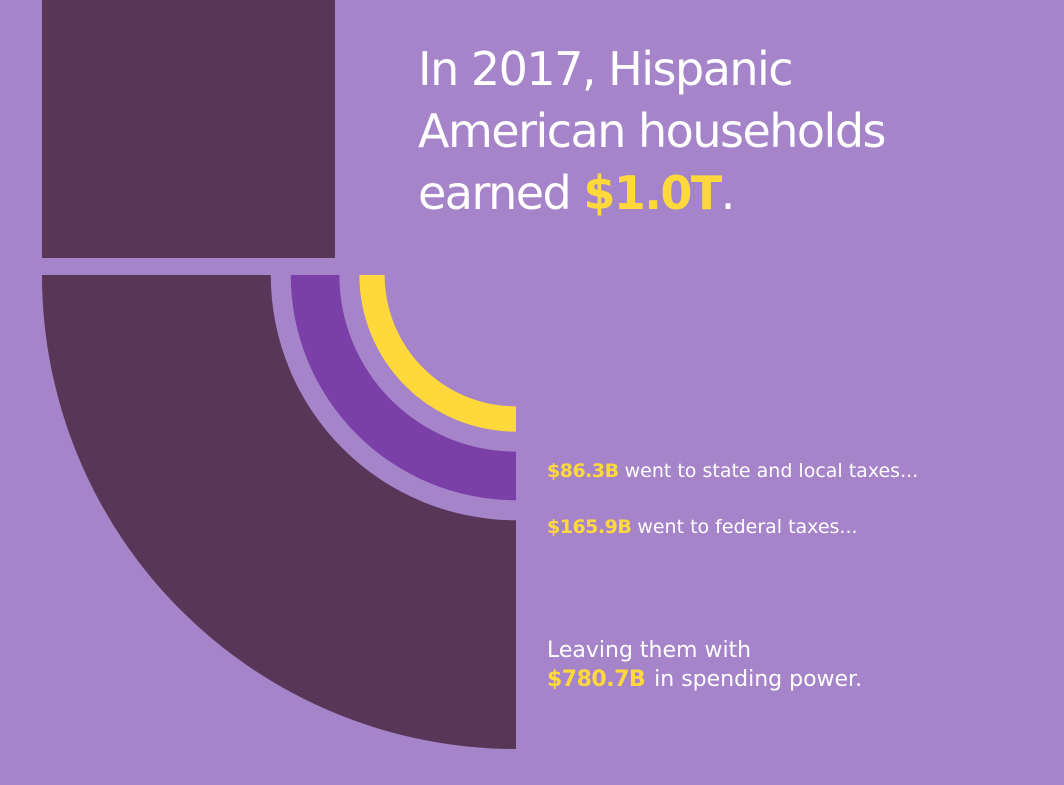 The image size is (1064, 785). What do you see at coordinates (589, 527) in the screenshot?
I see `federal-tax-amount: $165.9B` at bounding box center [589, 527].